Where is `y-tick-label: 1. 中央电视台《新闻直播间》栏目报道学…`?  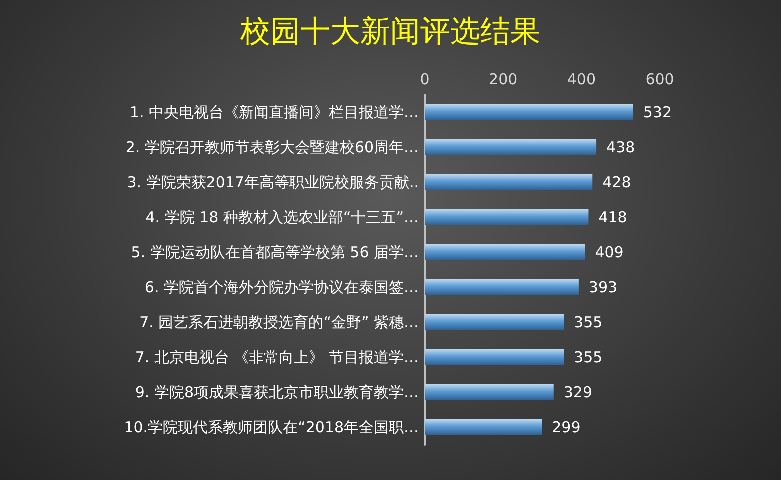 y-tick-label: 1. 中央电视台《新闻直播间》栏目报道学… is located at coordinates (274, 113).